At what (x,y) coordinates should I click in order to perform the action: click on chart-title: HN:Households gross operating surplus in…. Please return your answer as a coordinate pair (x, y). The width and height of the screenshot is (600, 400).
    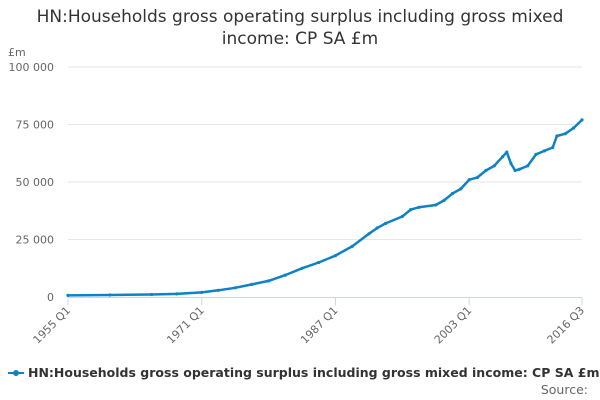
    Looking at the image, I should click on (300, 28).